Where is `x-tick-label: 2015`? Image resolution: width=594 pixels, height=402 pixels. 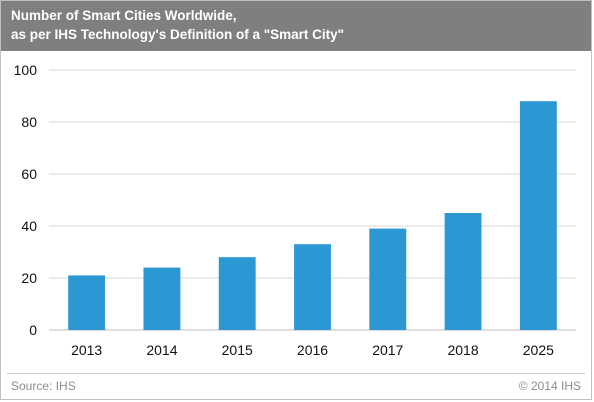
x-tick-label: 2015 is located at coordinates (237, 350).